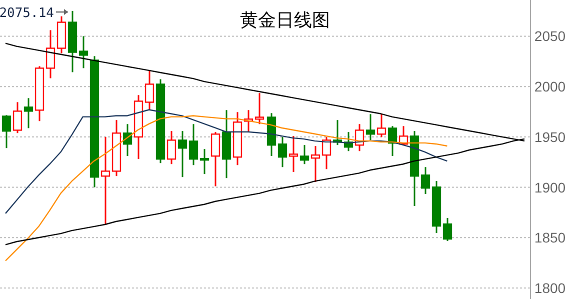 The image size is (568, 299). I want to click on y-tick-label: 1950, so click(550, 136).